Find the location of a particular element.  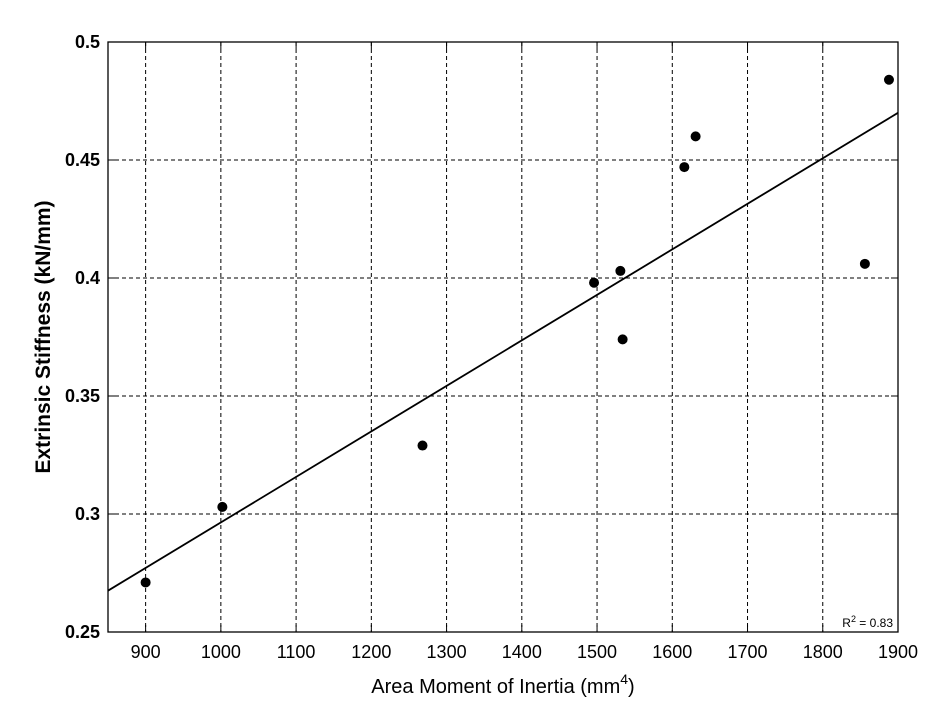

x-tick-label: 1600 is located at coordinates (672, 652).